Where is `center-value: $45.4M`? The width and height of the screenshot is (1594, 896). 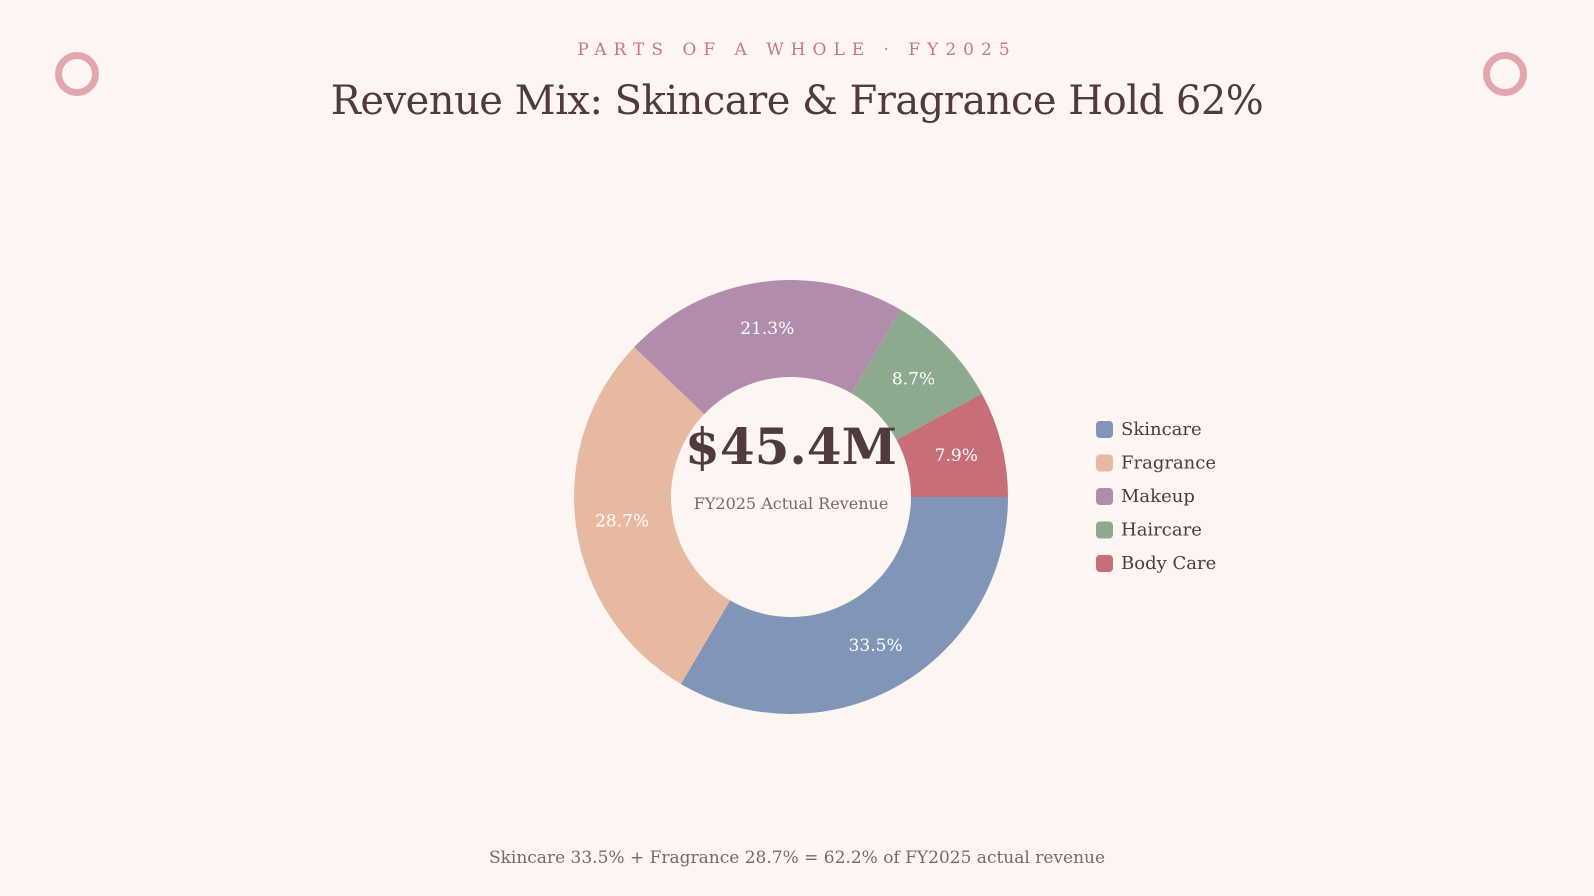 center-value: $45.4M is located at coordinates (791, 446).